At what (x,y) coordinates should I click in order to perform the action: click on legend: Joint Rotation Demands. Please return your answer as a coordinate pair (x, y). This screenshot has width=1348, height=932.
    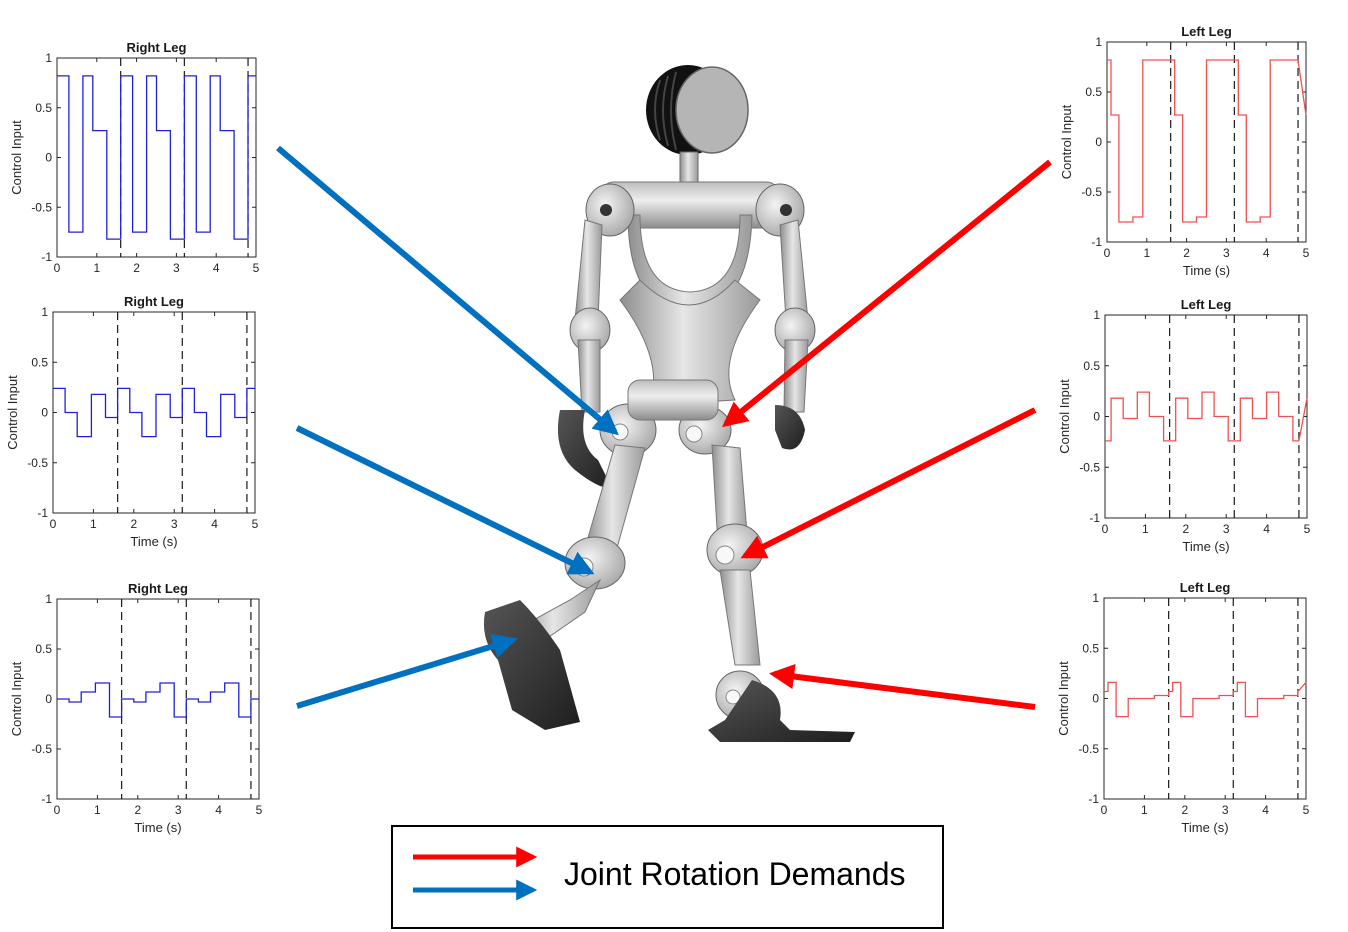
    Looking at the image, I should click on (667, 877).